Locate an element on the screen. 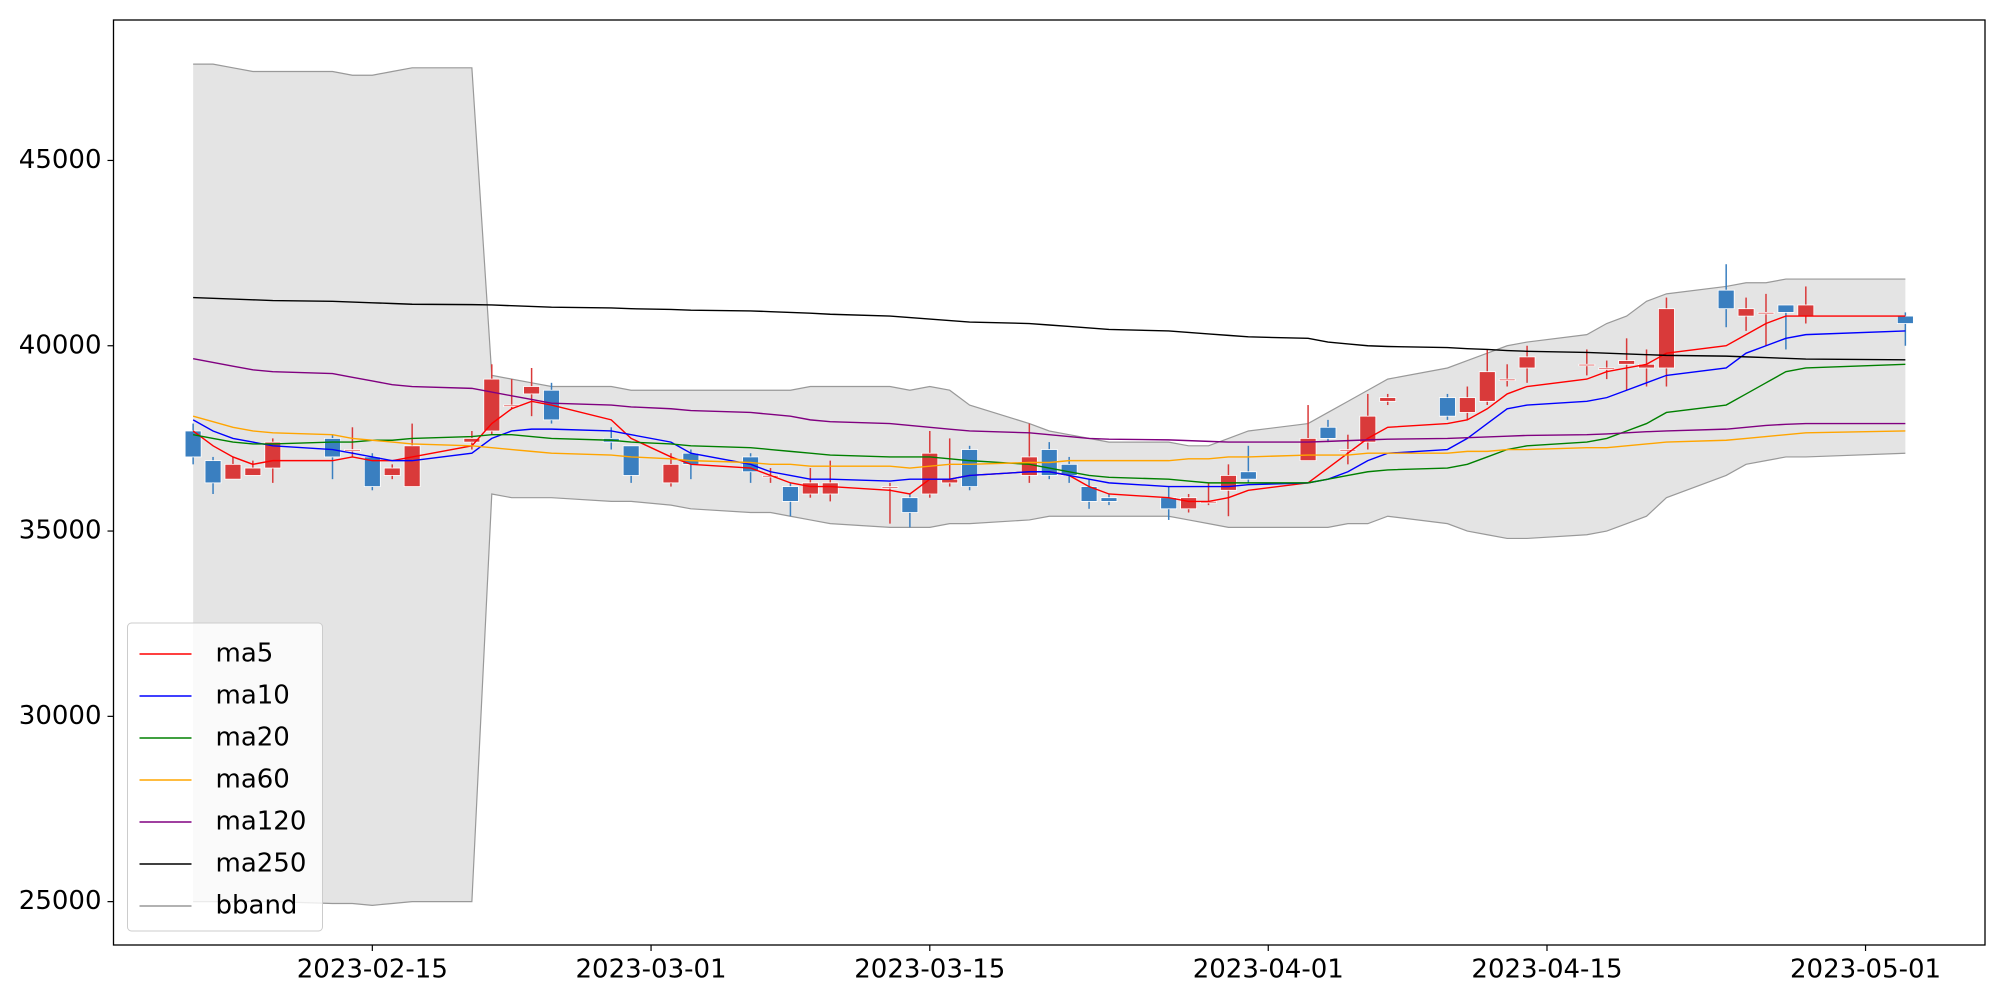 The height and width of the screenshot is (1000, 2000). legend-label: ma20 is located at coordinates (253, 738).